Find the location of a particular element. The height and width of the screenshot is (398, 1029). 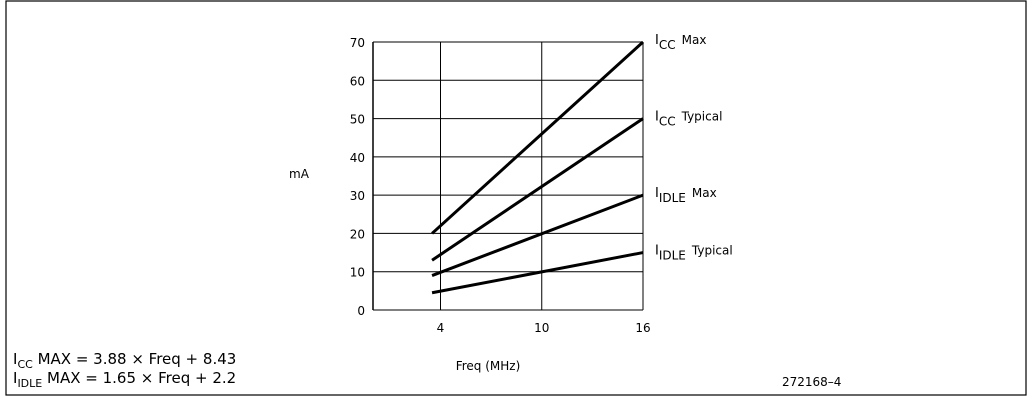

y-axis-label: mA is located at coordinates (299, 174).